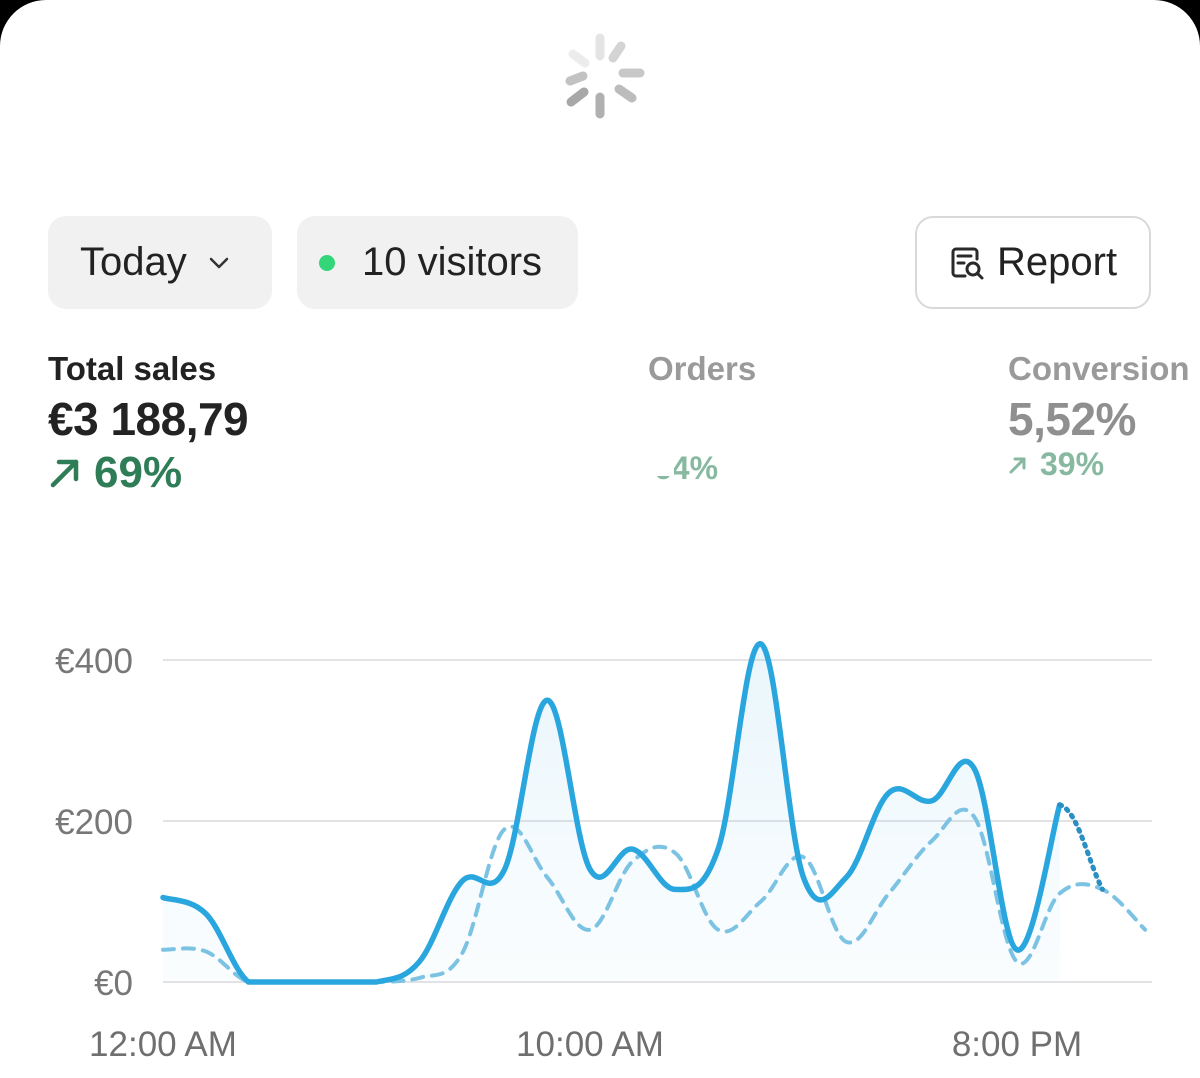  I want to click on loading-mask, so click(659, 466).